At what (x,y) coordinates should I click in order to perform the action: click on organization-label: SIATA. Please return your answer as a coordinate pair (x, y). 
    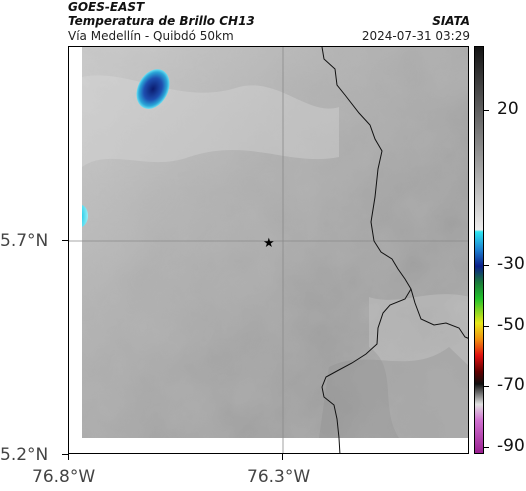
    Looking at the image, I should click on (451, 21).